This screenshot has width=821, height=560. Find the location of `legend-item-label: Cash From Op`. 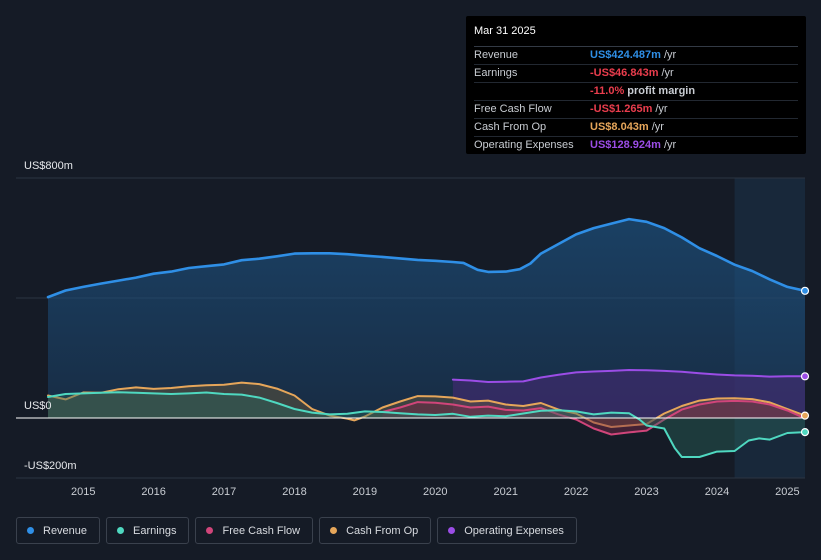

legend-item-label: Cash From Op is located at coordinates (382, 530).